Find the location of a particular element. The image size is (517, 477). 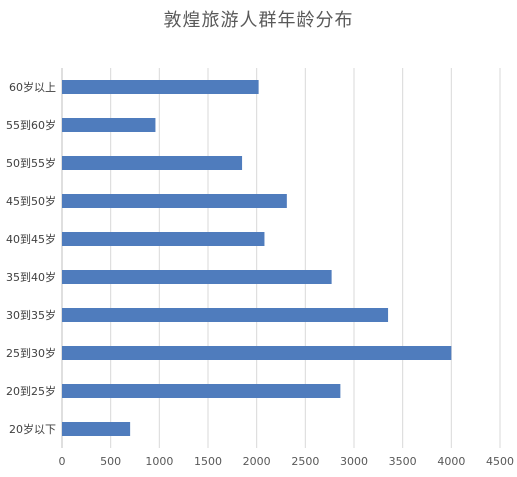

x-tick-label: 4500 is located at coordinates (500, 461).